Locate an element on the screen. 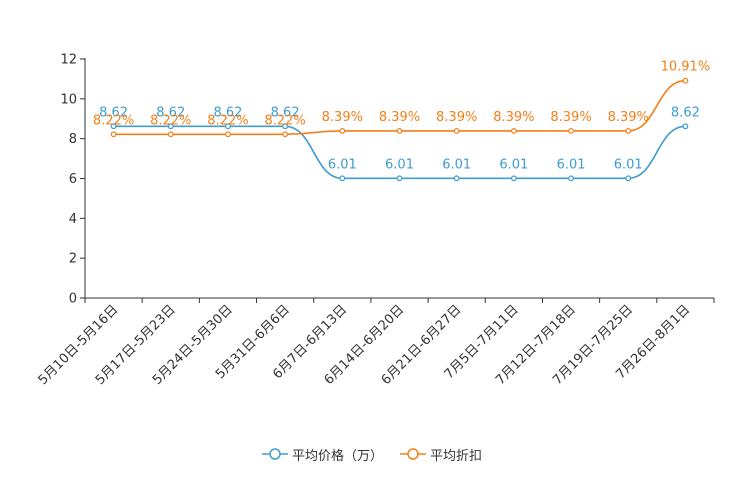 The height and width of the screenshot is (496, 744). legend-item-price: 平均价格（万） is located at coordinates (322, 454).